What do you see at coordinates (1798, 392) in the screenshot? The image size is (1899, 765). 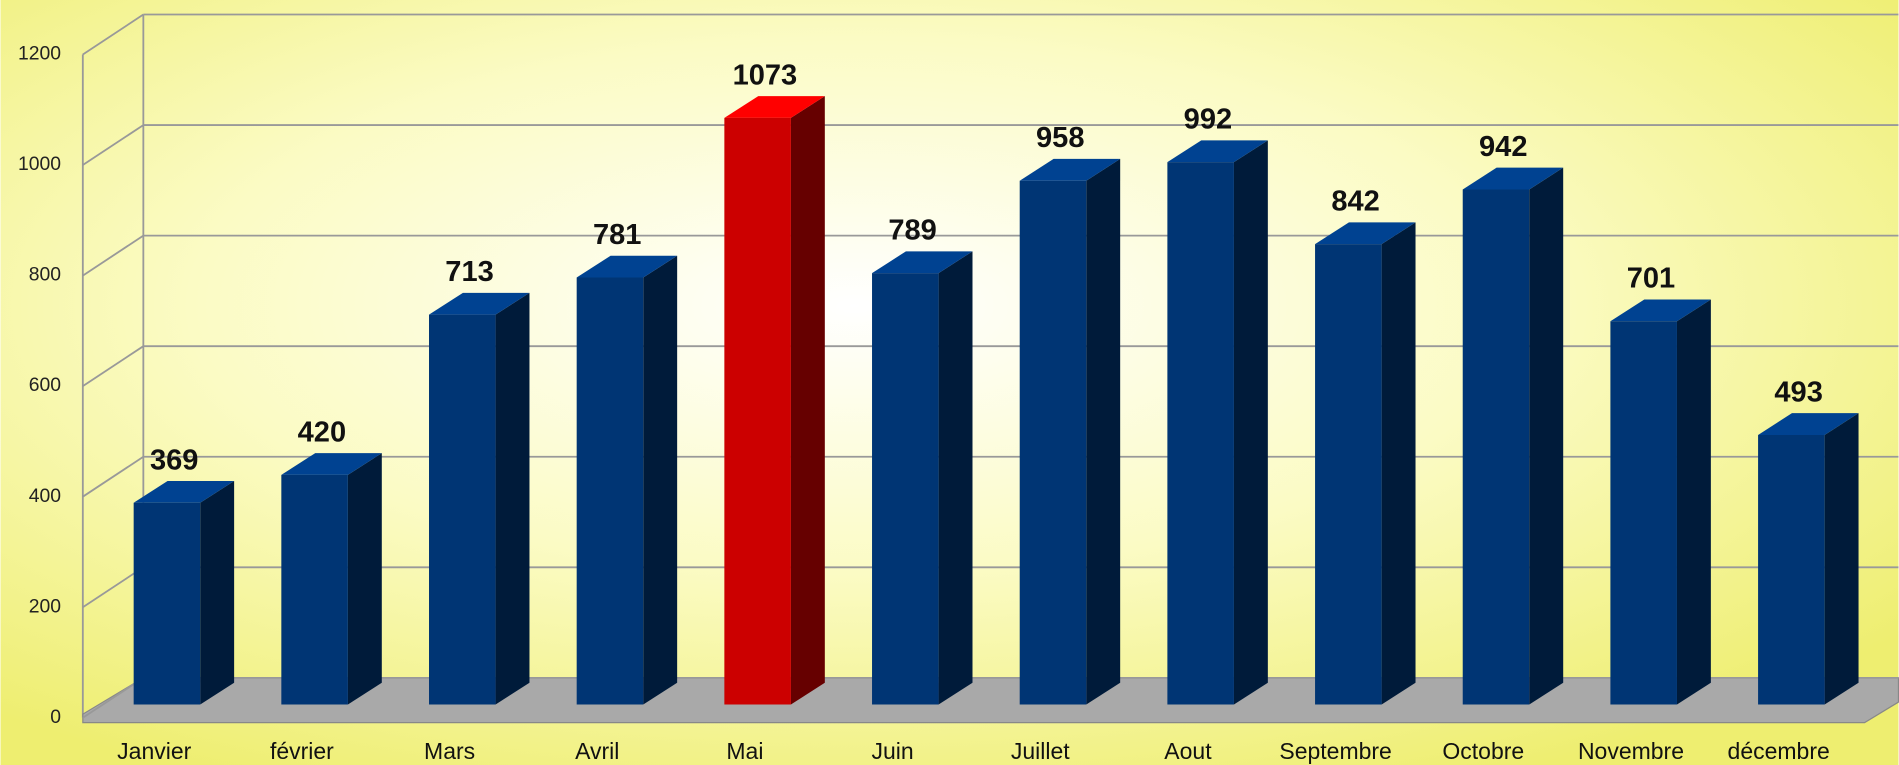 I see `data-label: 493` at bounding box center [1798, 392].